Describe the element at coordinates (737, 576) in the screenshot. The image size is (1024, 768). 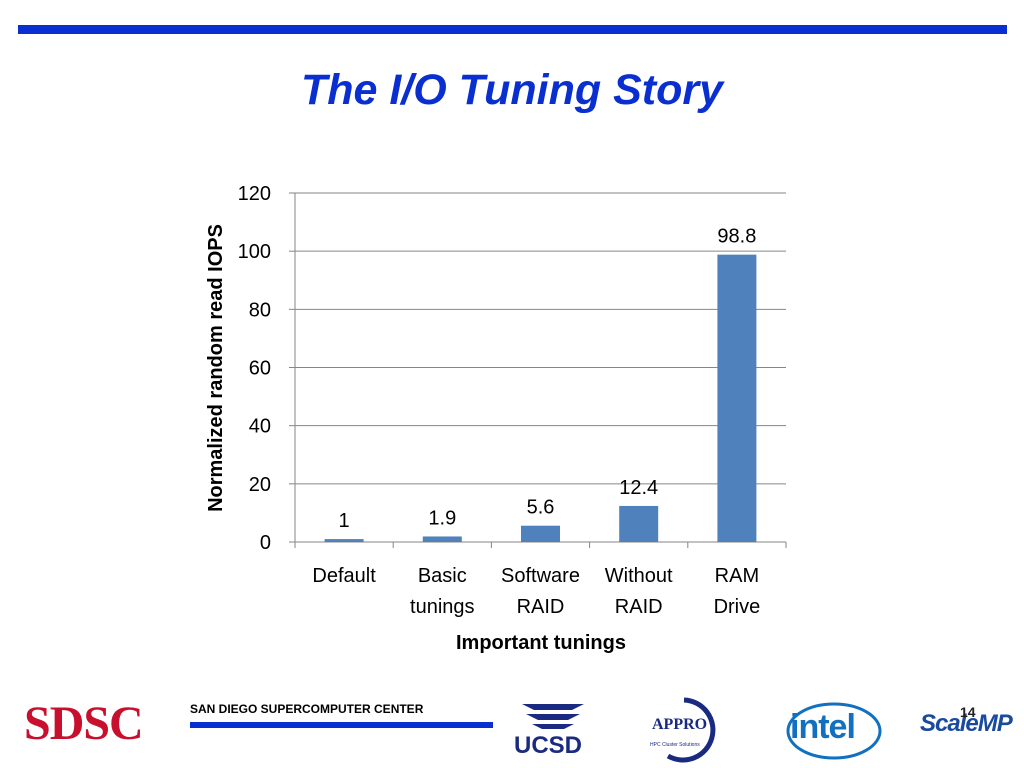
I see `category-label: RAM` at that location.